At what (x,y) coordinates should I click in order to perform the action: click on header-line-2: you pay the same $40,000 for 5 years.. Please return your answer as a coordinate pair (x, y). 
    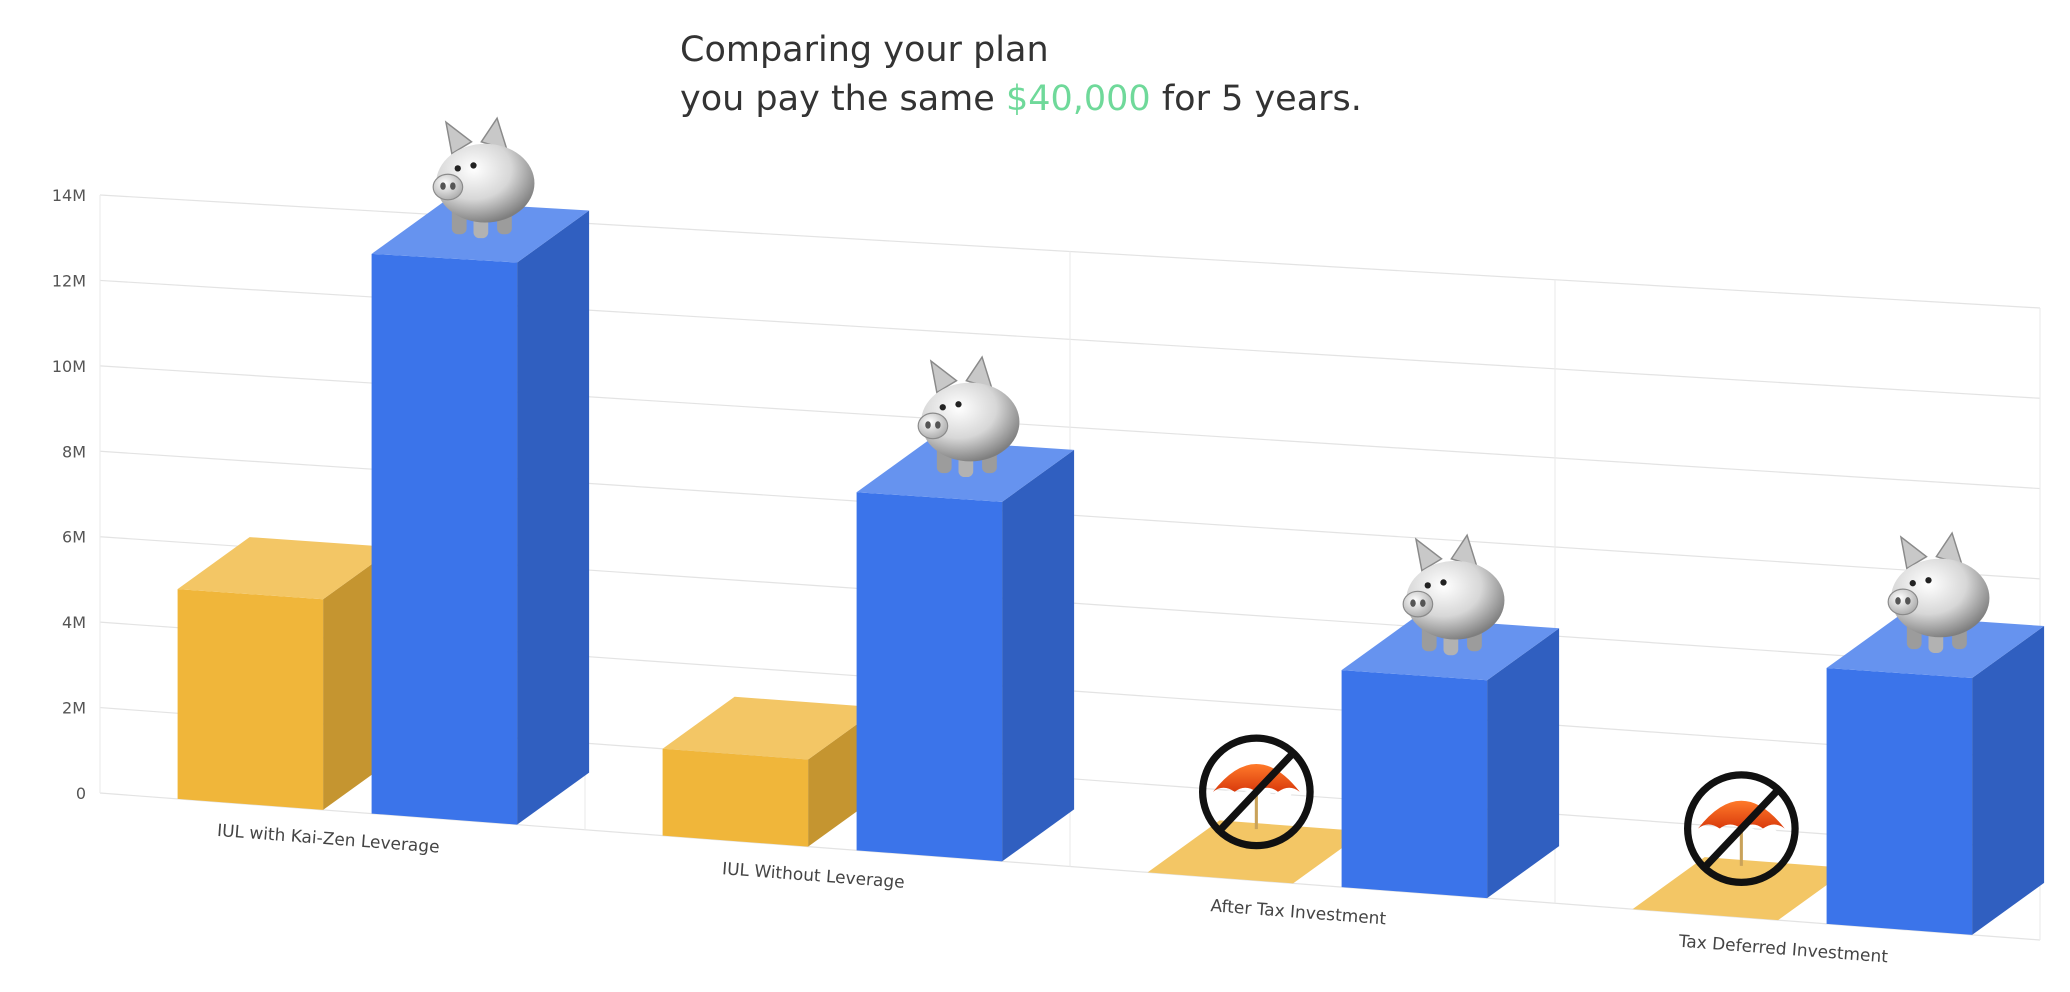
    Looking at the image, I should click on (1021, 99).